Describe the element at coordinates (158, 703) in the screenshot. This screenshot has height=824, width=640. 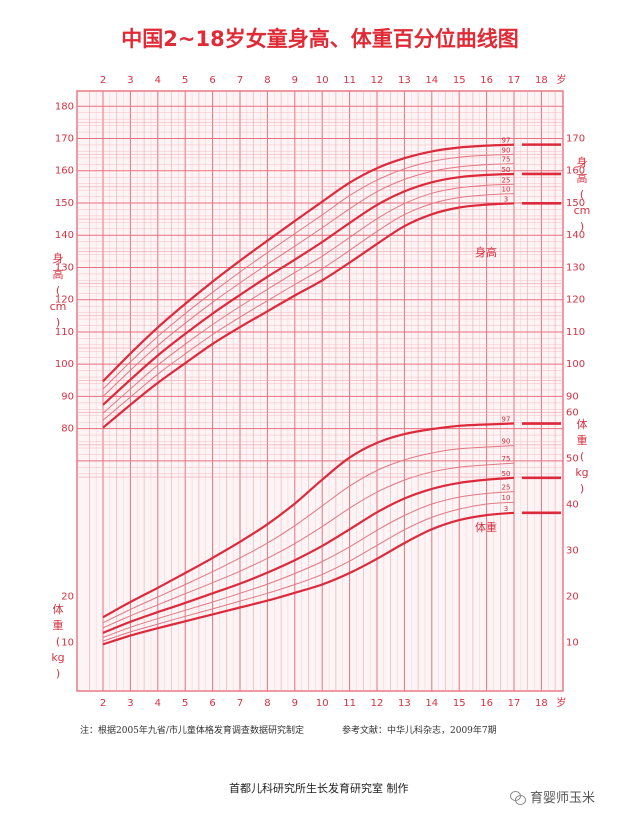
I see `age-tick-label-bottom: 4` at that location.